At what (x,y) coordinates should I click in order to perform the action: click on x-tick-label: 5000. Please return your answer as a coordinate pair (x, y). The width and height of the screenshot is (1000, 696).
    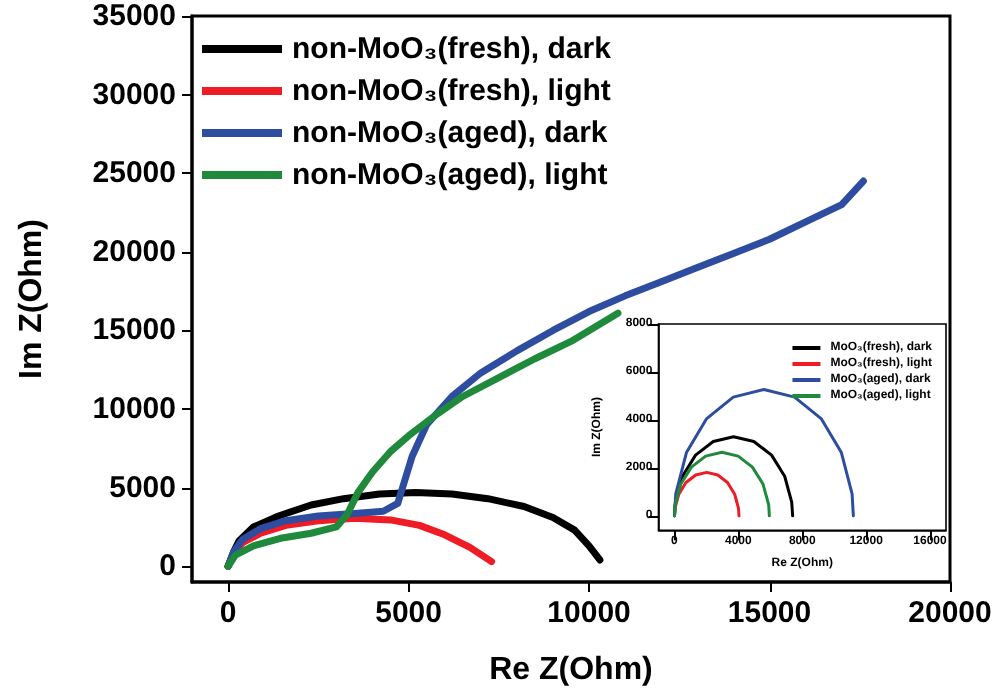
    Looking at the image, I should click on (408, 613).